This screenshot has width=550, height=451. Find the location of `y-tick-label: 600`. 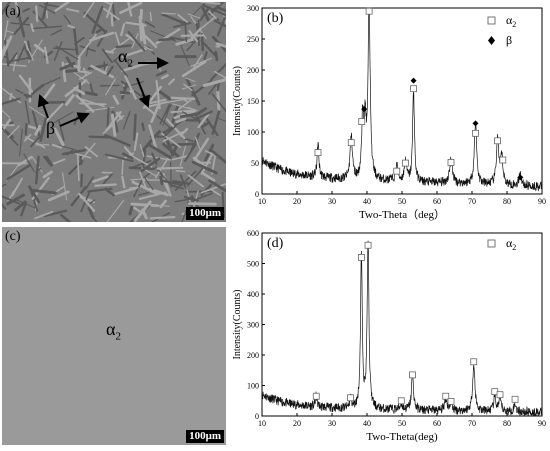

y-tick-label: 600 is located at coordinates (253, 233).